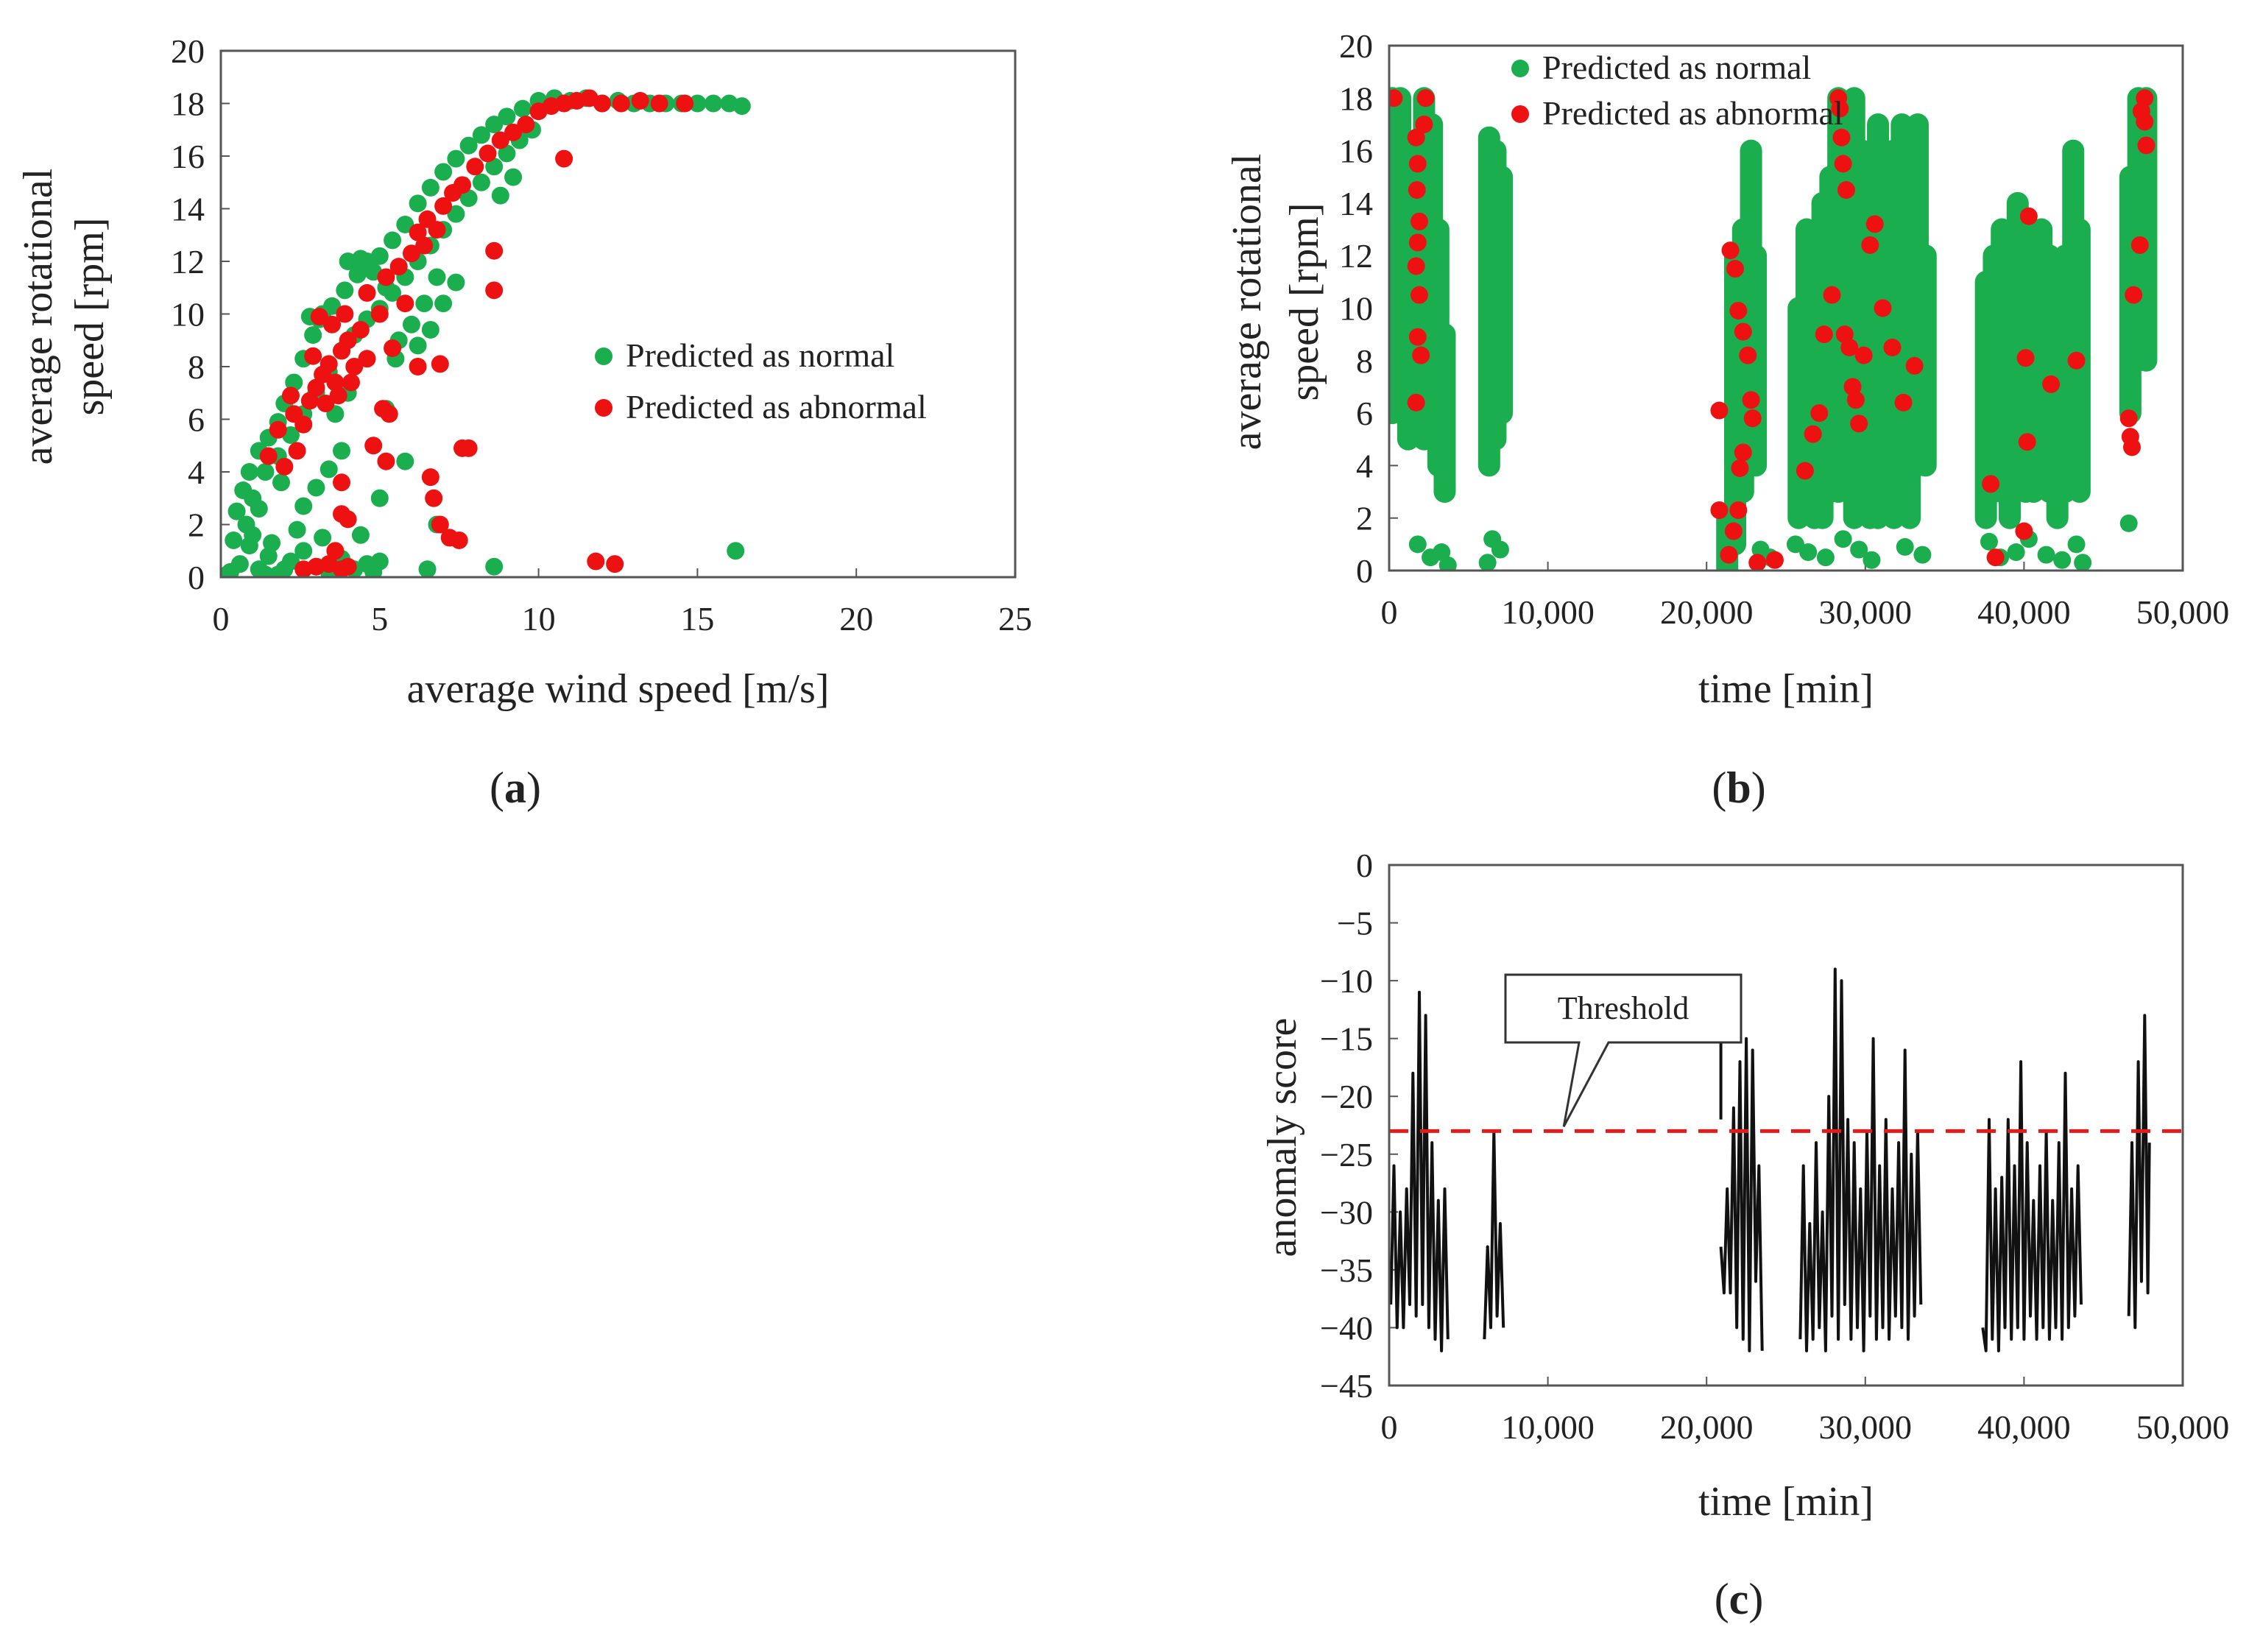 The width and height of the screenshot is (2249, 1652). What do you see at coordinates (1346, 1327) in the screenshot?
I see `y-tick-label: −40` at bounding box center [1346, 1327].